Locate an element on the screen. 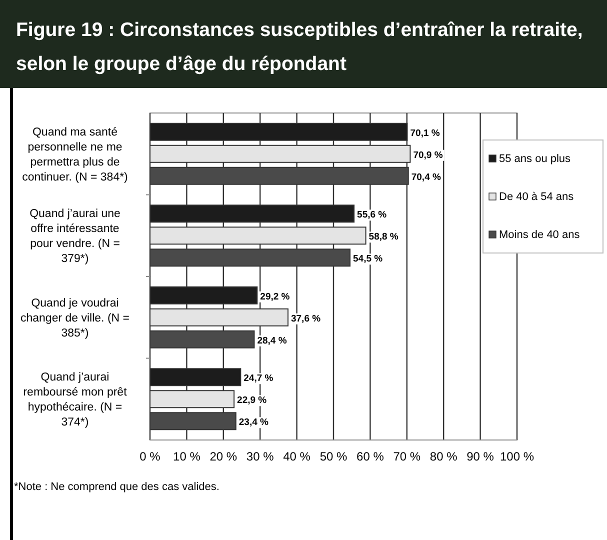 Image resolution: width=607 pixels, height=540 pixels. data-label: 70,1 % is located at coordinates (425, 133).